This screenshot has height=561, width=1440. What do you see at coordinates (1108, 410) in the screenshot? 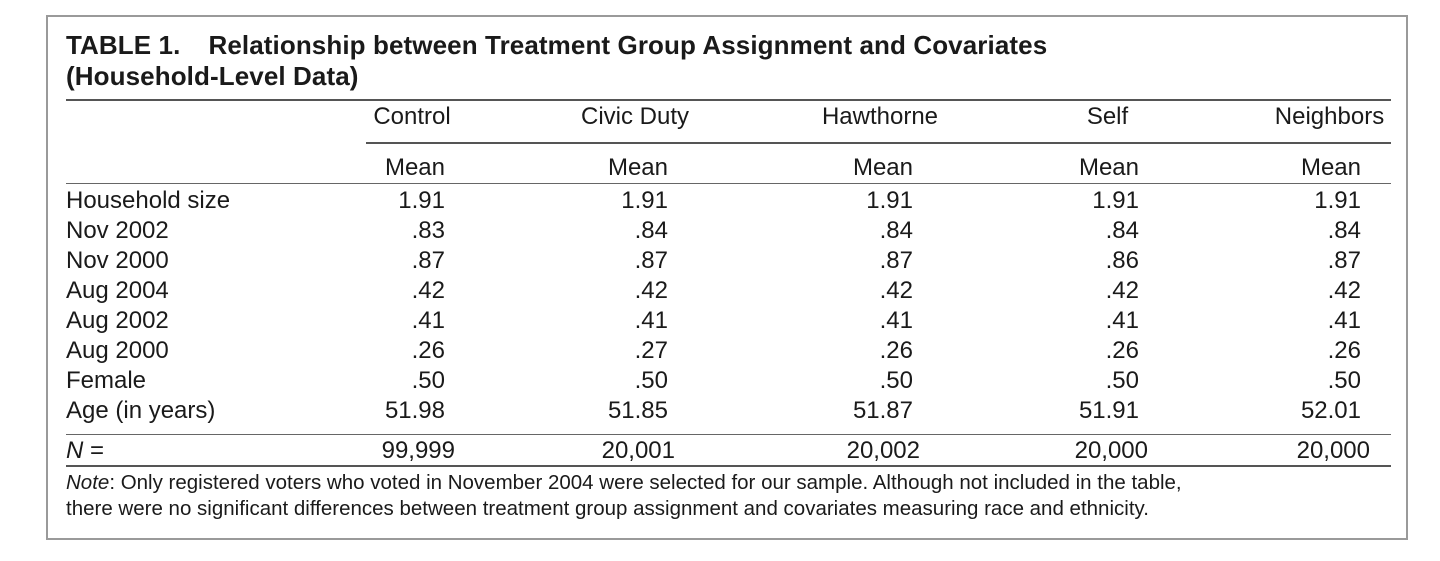
I see `cell-self: 51.91` at bounding box center [1108, 410].